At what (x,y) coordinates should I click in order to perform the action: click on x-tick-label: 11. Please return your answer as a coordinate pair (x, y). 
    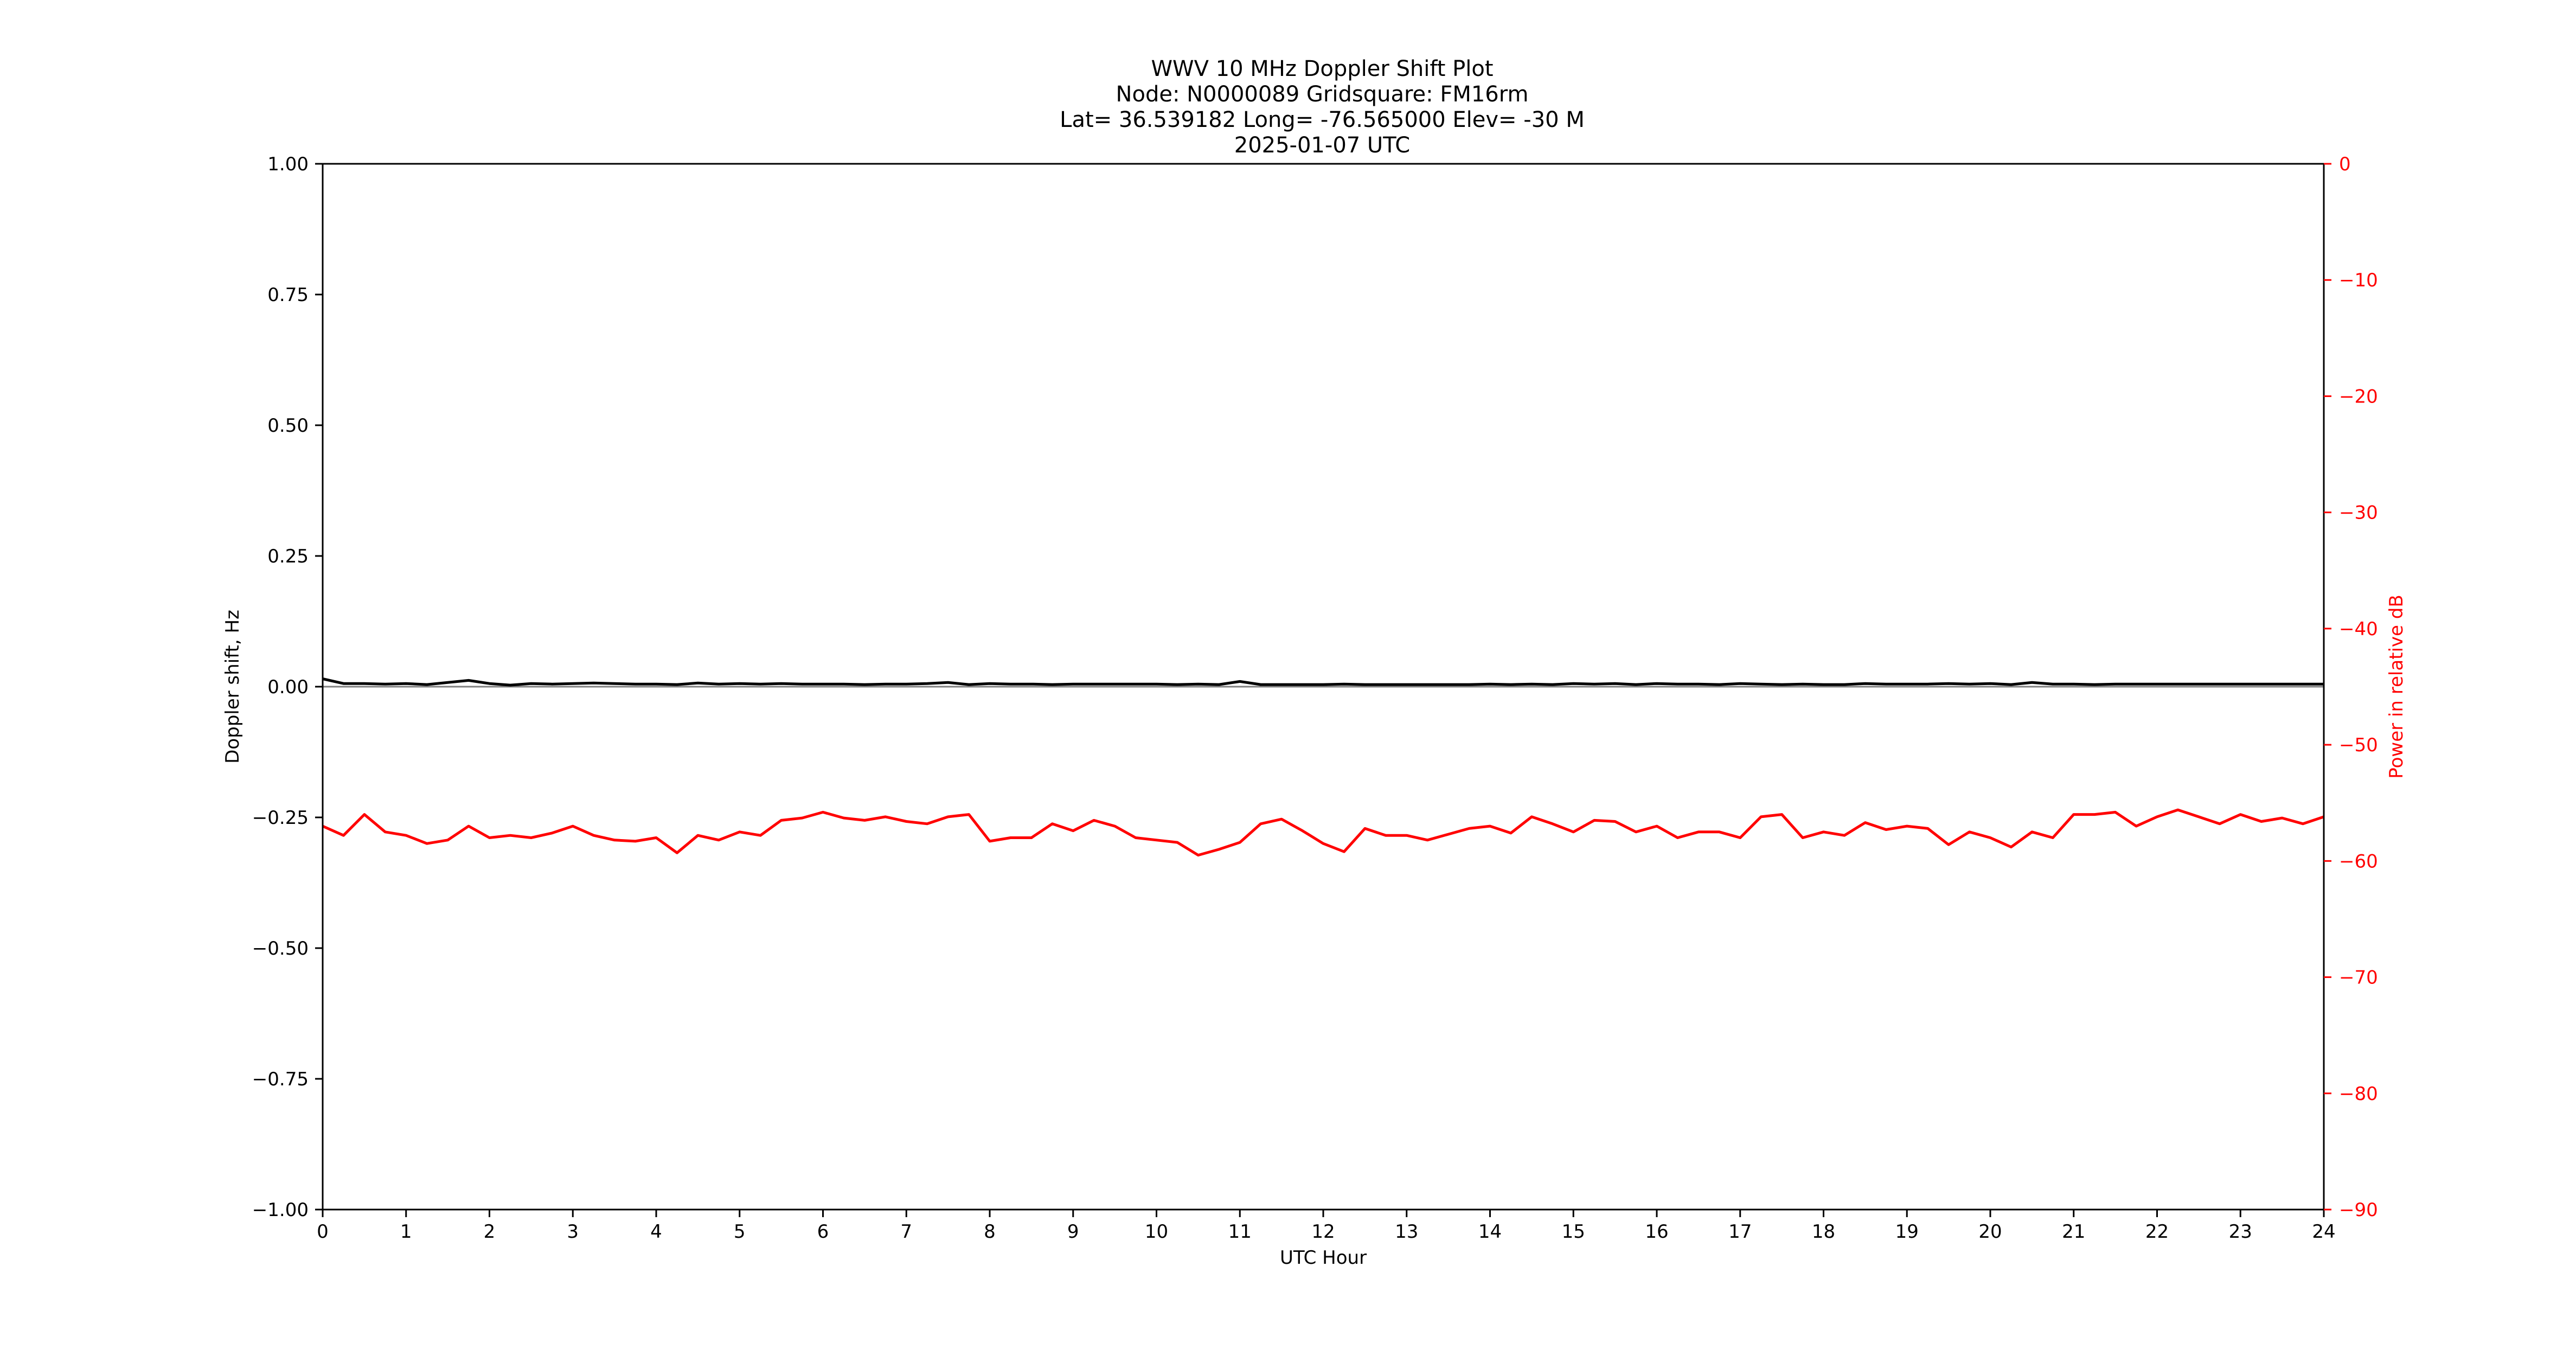
    Looking at the image, I should click on (1240, 1232).